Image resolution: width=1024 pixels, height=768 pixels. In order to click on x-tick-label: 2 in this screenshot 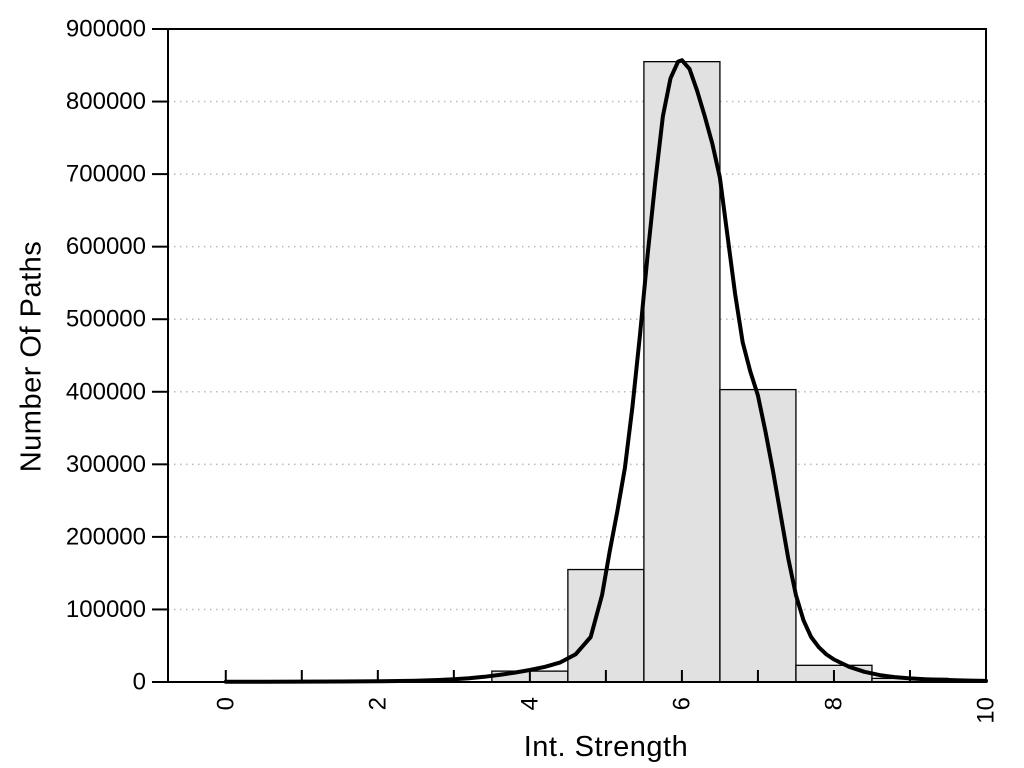, I will do `click(377, 703)`.